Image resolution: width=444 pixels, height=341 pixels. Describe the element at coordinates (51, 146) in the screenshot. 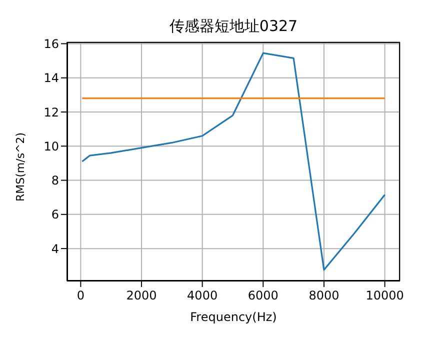

I see `y-tick-label: 10` at that location.